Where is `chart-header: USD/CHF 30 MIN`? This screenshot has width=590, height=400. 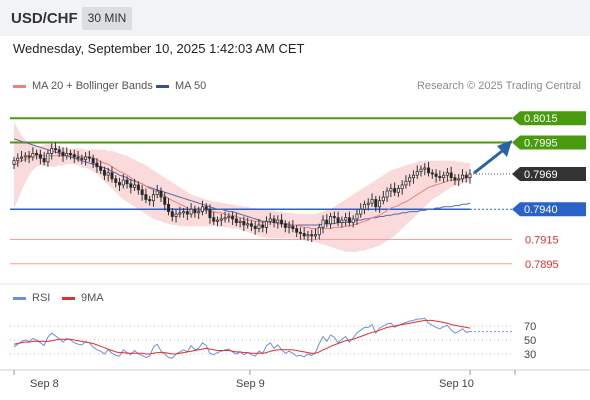
chart-header: USD/CHF 30 MIN is located at coordinates (295, 18).